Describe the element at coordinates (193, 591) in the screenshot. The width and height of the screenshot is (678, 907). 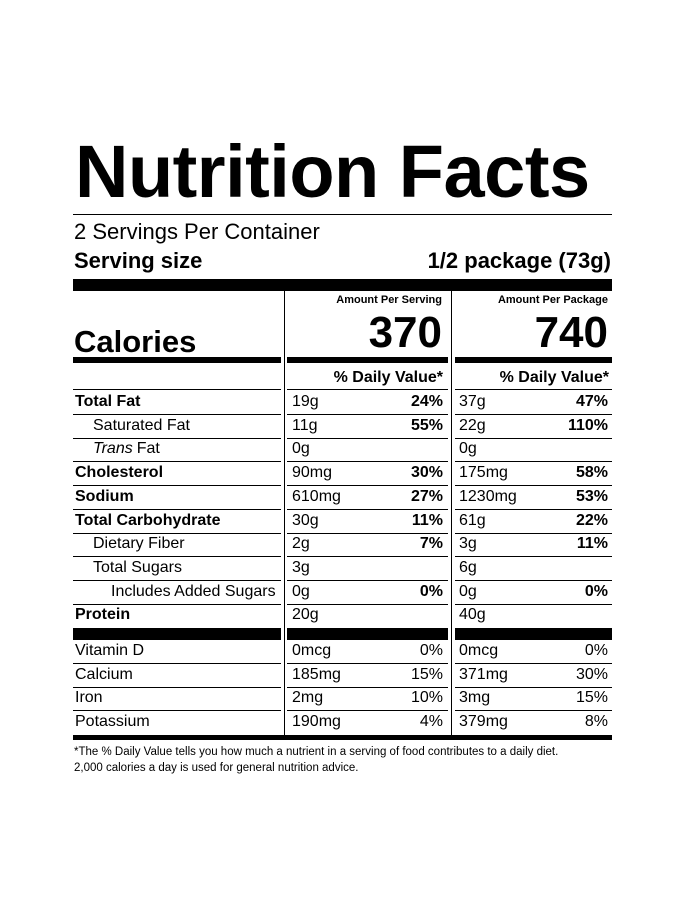
I see `nutrient-name: Includes Added Sugars` at that location.